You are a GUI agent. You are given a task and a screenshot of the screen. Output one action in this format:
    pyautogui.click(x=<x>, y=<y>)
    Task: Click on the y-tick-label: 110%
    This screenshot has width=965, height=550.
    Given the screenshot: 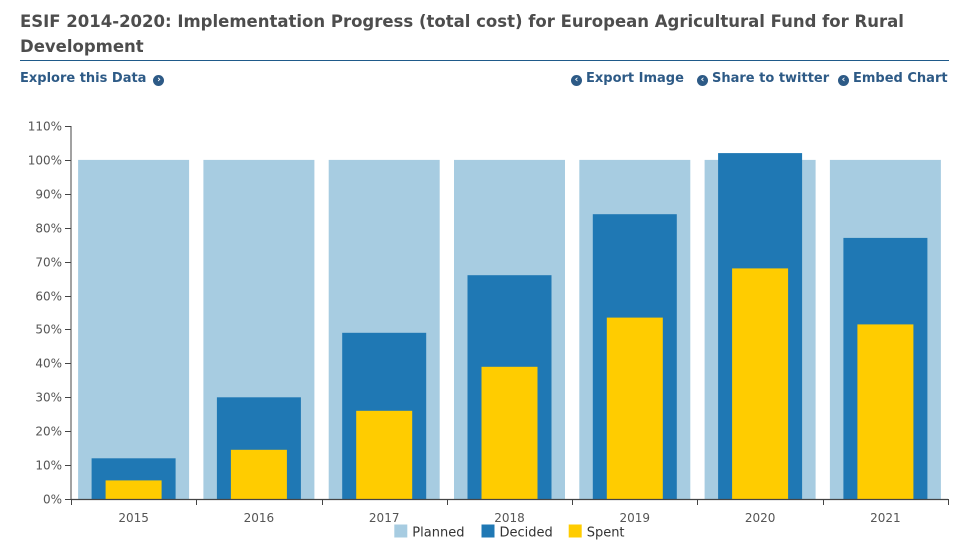 What is the action you would take?
    pyautogui.click(x=45, y=127)
    